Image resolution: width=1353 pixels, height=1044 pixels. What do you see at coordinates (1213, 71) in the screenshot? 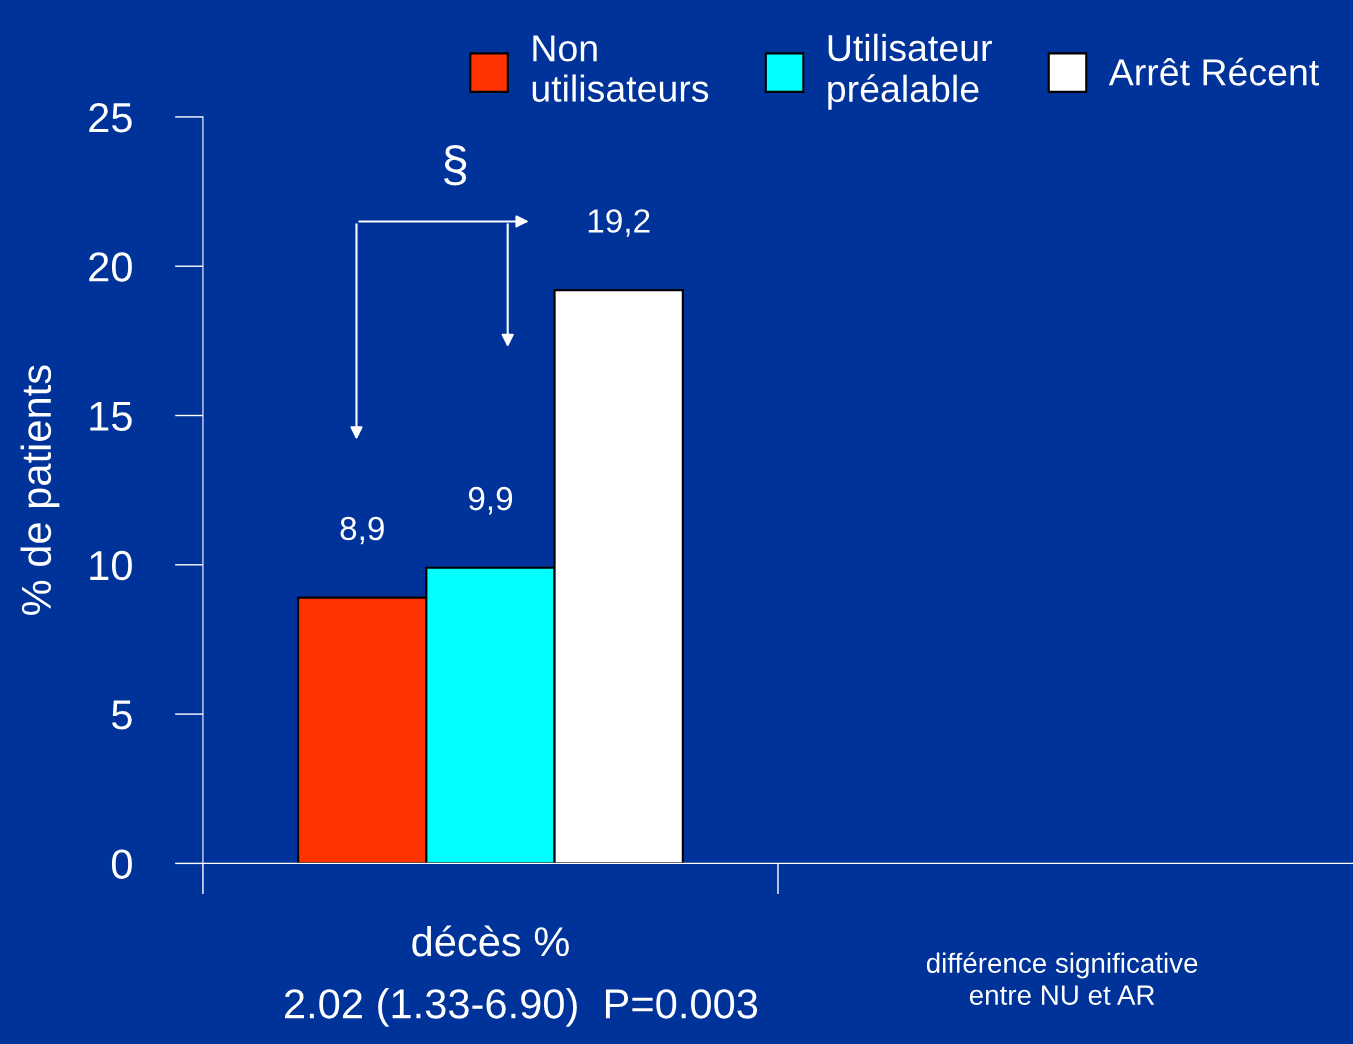
I see `legend-label: Arrêt Récent` at bounding box center [1213, 71].